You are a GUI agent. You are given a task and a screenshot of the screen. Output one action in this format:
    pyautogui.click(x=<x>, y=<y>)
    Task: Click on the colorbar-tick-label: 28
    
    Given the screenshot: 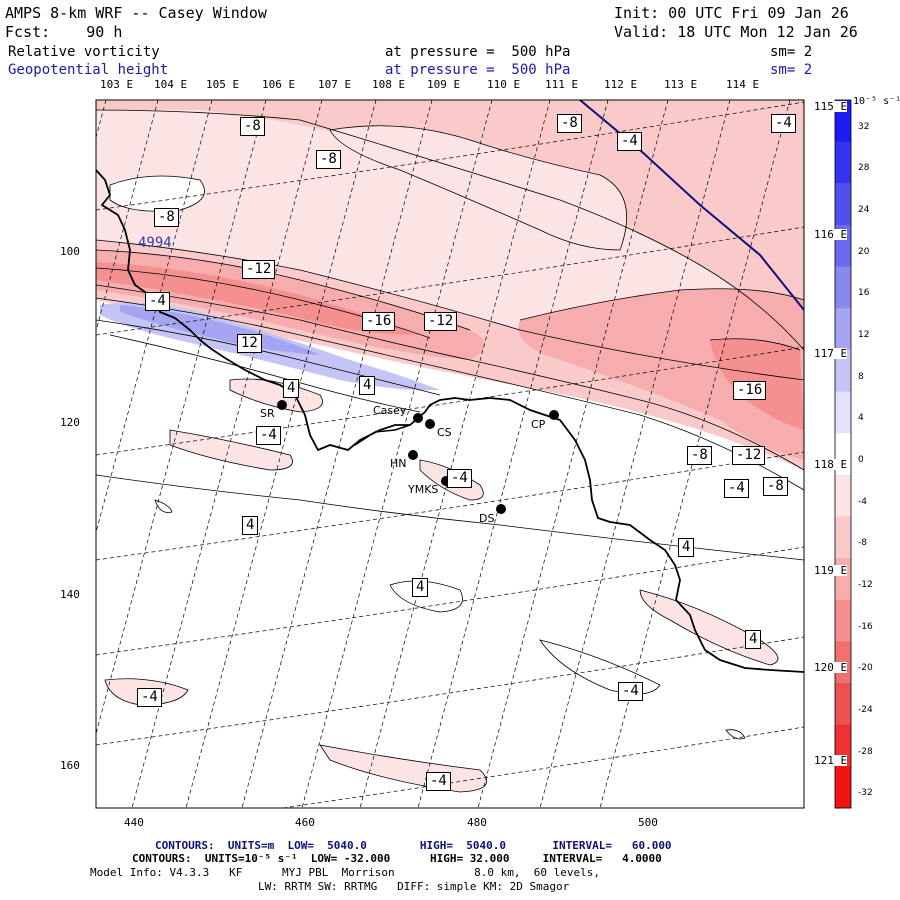 What is the action you would take?
    pyautogui.click(x=864, y=168)
    